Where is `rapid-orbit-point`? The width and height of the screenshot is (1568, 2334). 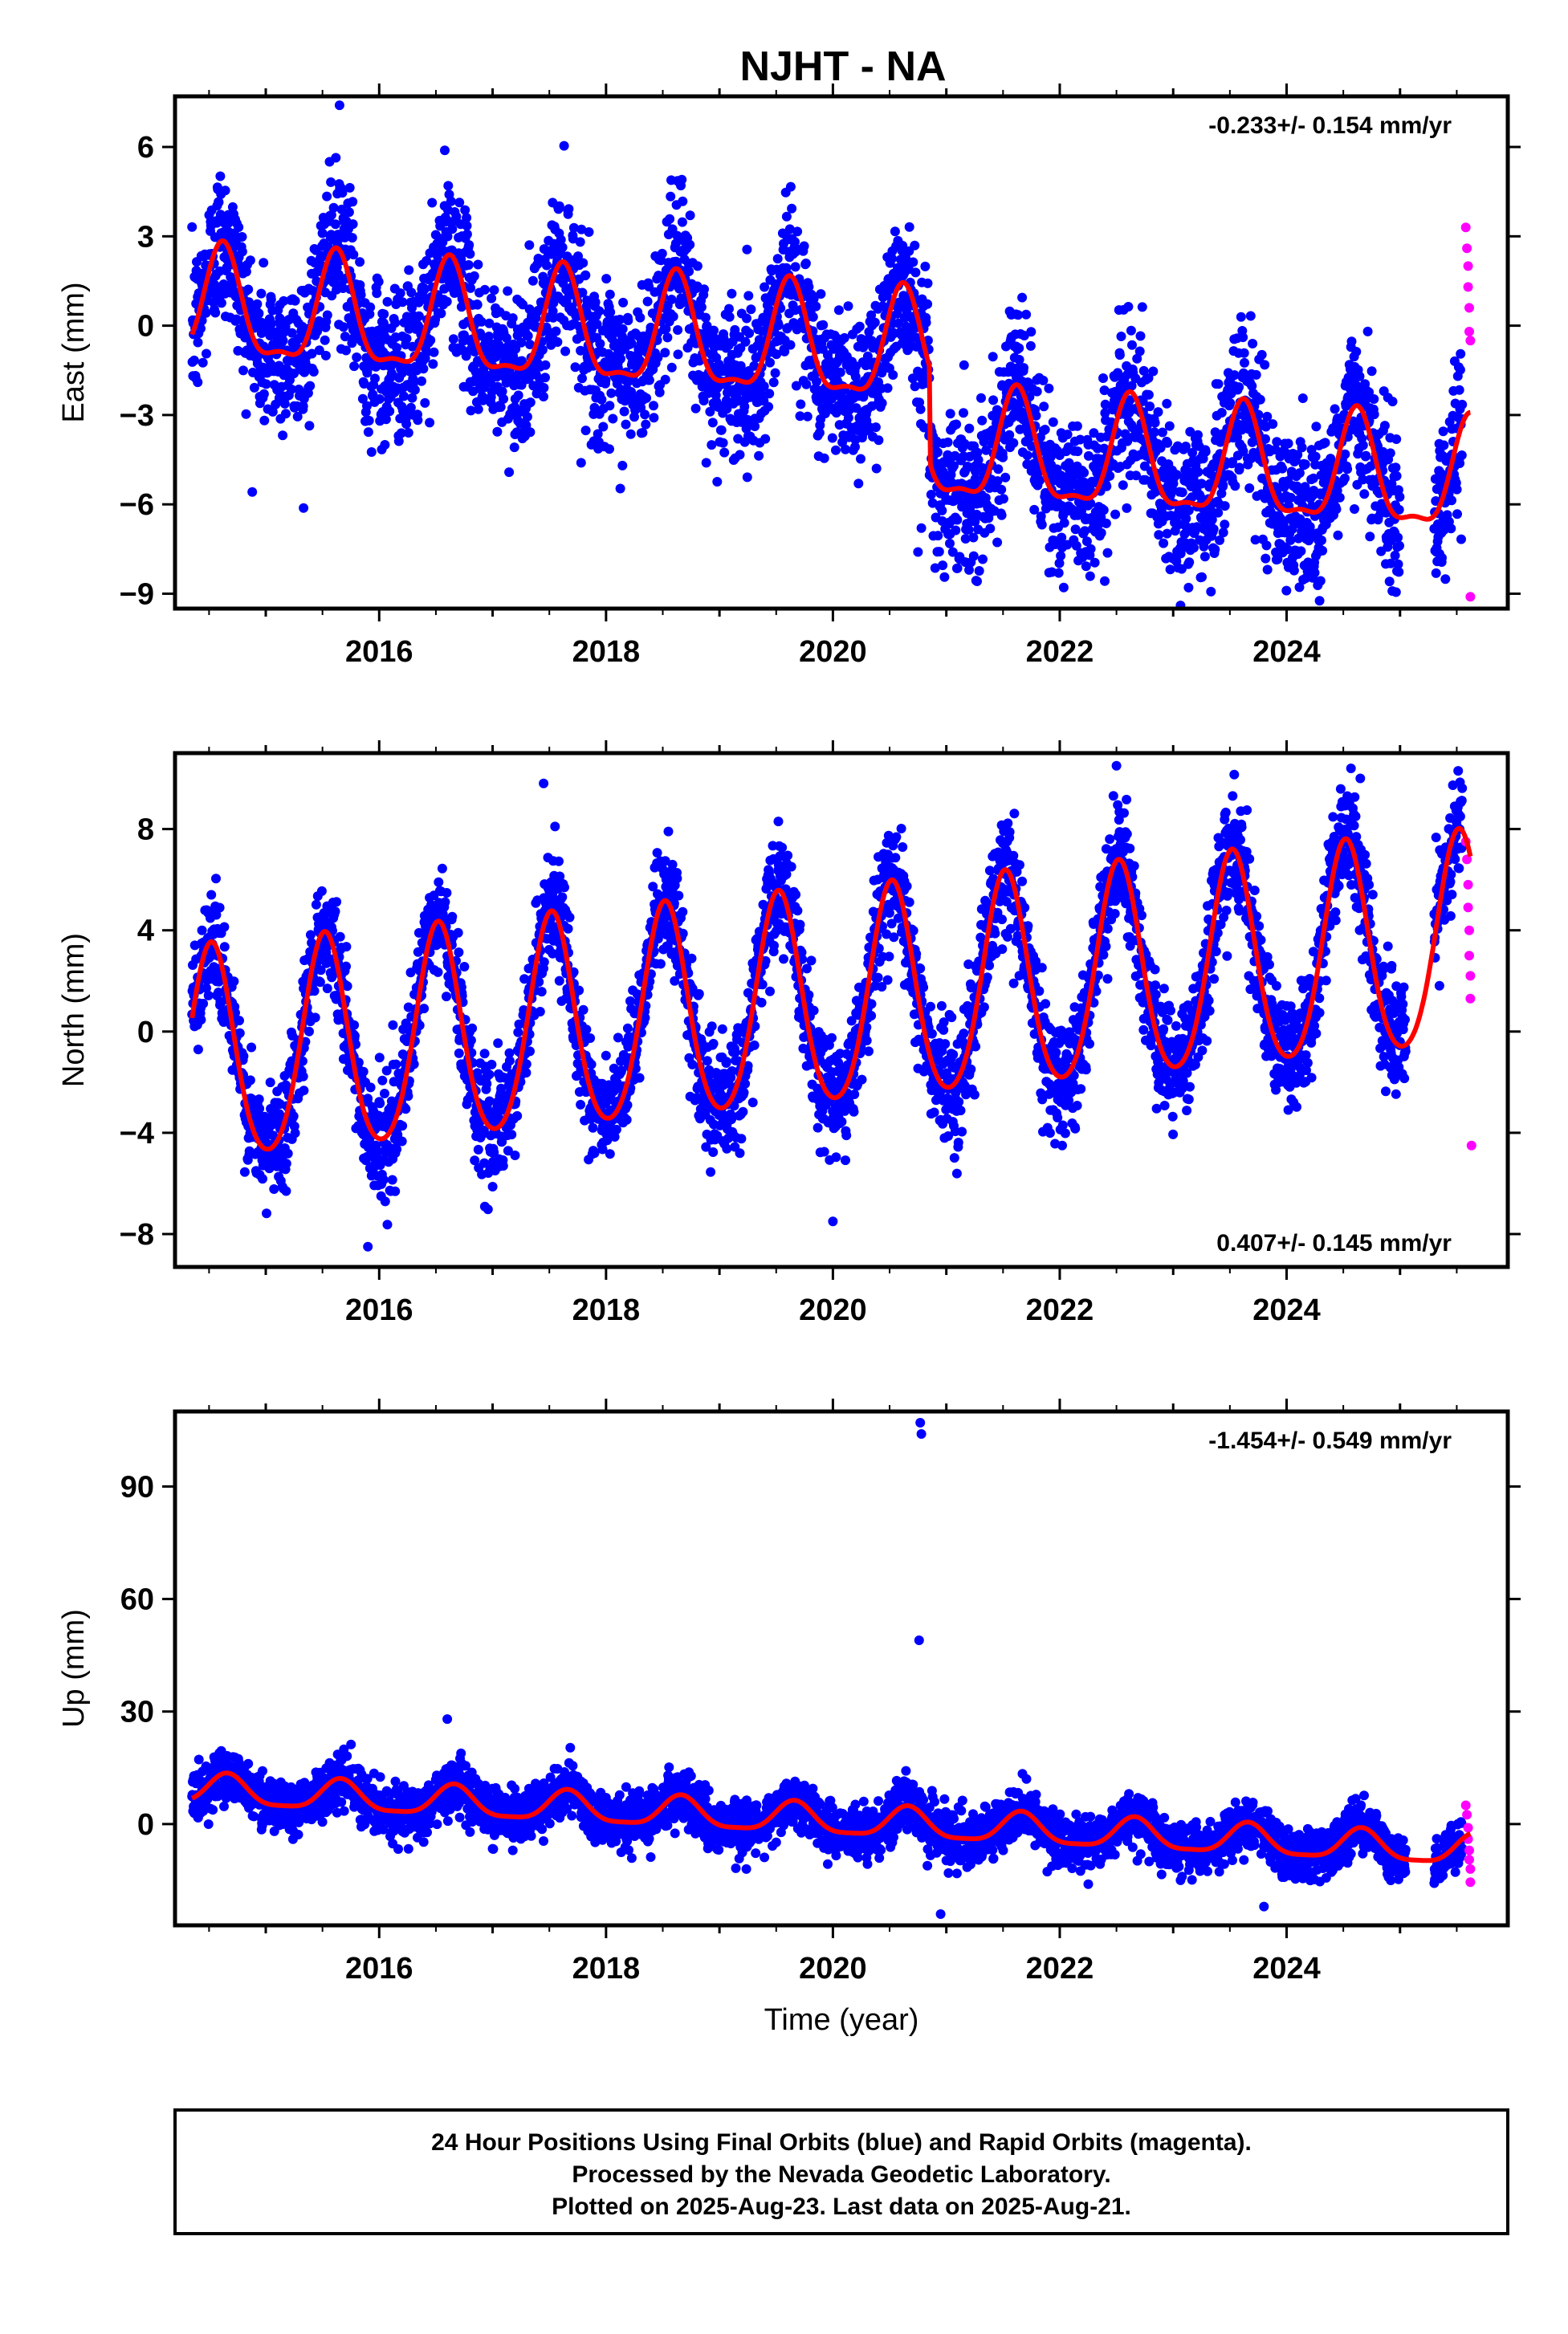
rapid-orbit-point is located at coordinates (1467, 249).